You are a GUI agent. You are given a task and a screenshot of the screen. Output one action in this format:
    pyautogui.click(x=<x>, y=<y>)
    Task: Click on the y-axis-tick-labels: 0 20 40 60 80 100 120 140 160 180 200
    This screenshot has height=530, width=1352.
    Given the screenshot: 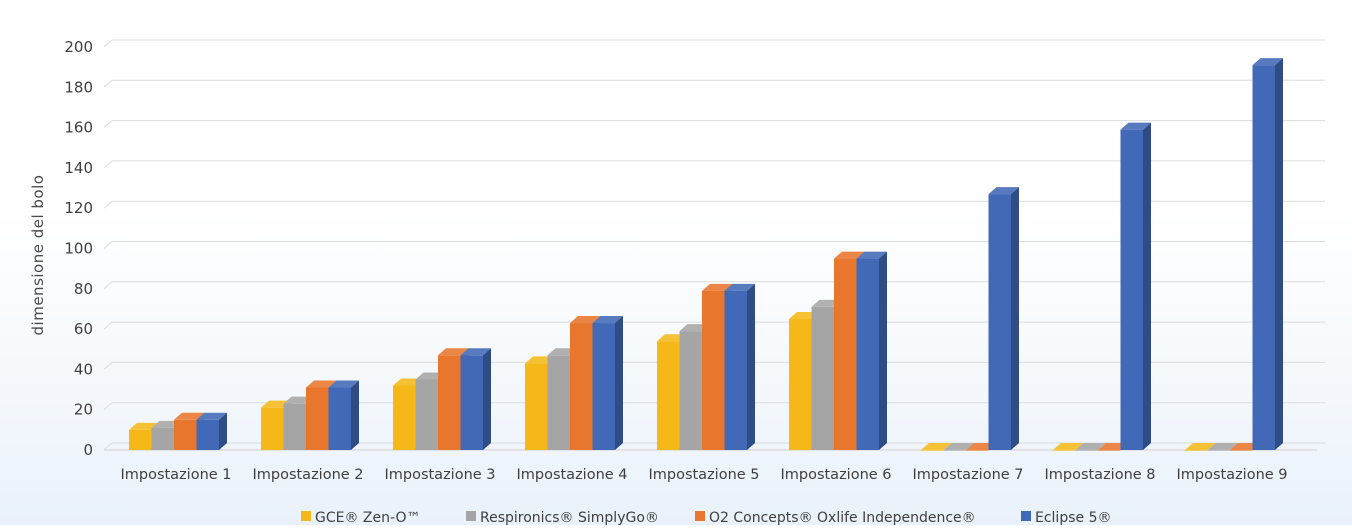 What is the action you would take?
    pyautogui.click(x=78, y=248)
    